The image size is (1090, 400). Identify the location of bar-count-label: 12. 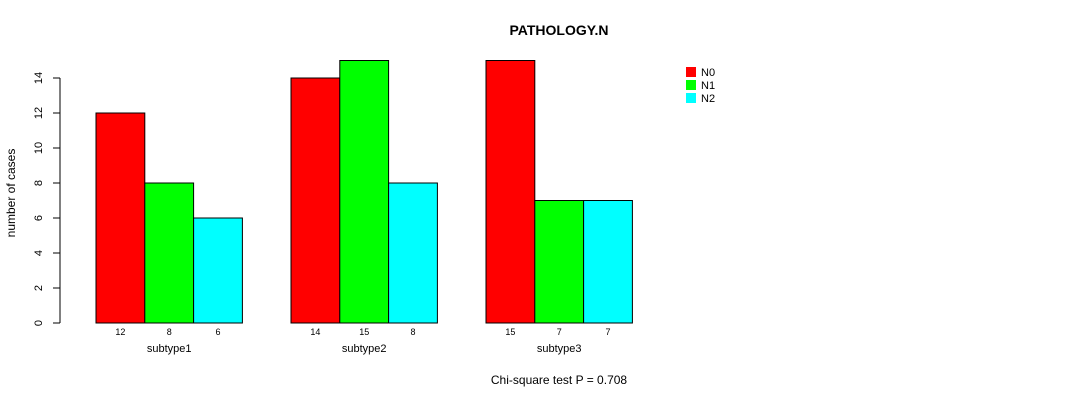
(120, 332).